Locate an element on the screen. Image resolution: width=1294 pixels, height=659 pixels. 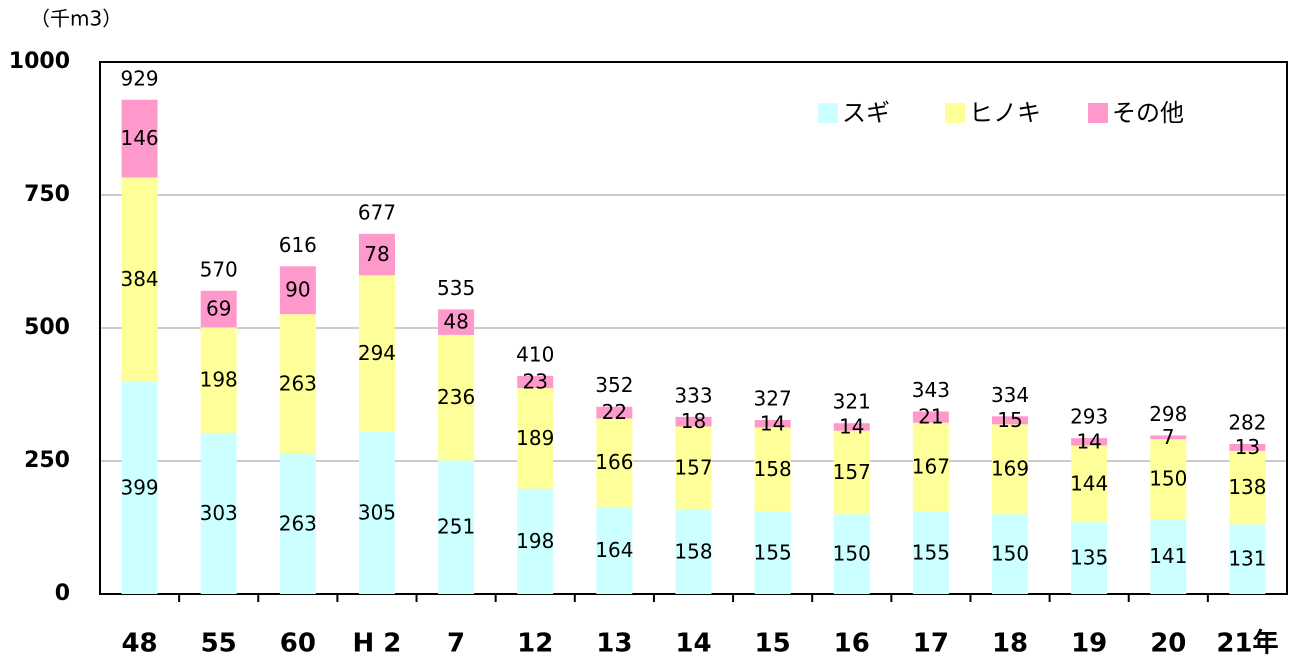
x-tick-label: 16 is located at coordinates (852, 644).